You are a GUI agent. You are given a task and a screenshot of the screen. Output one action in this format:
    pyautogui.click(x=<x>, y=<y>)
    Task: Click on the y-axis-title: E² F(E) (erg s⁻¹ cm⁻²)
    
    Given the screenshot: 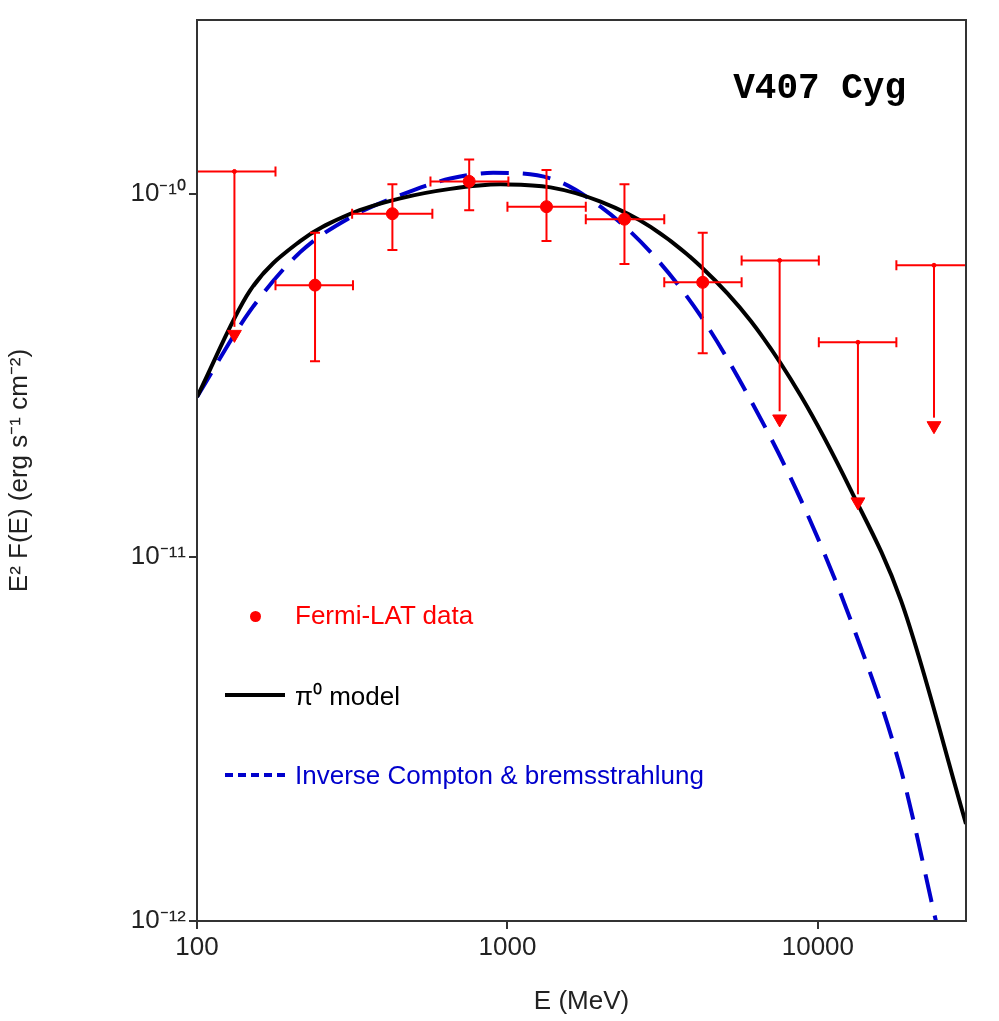 What is the action you would take?
    pyautogui.click(x=17, y=470)
    